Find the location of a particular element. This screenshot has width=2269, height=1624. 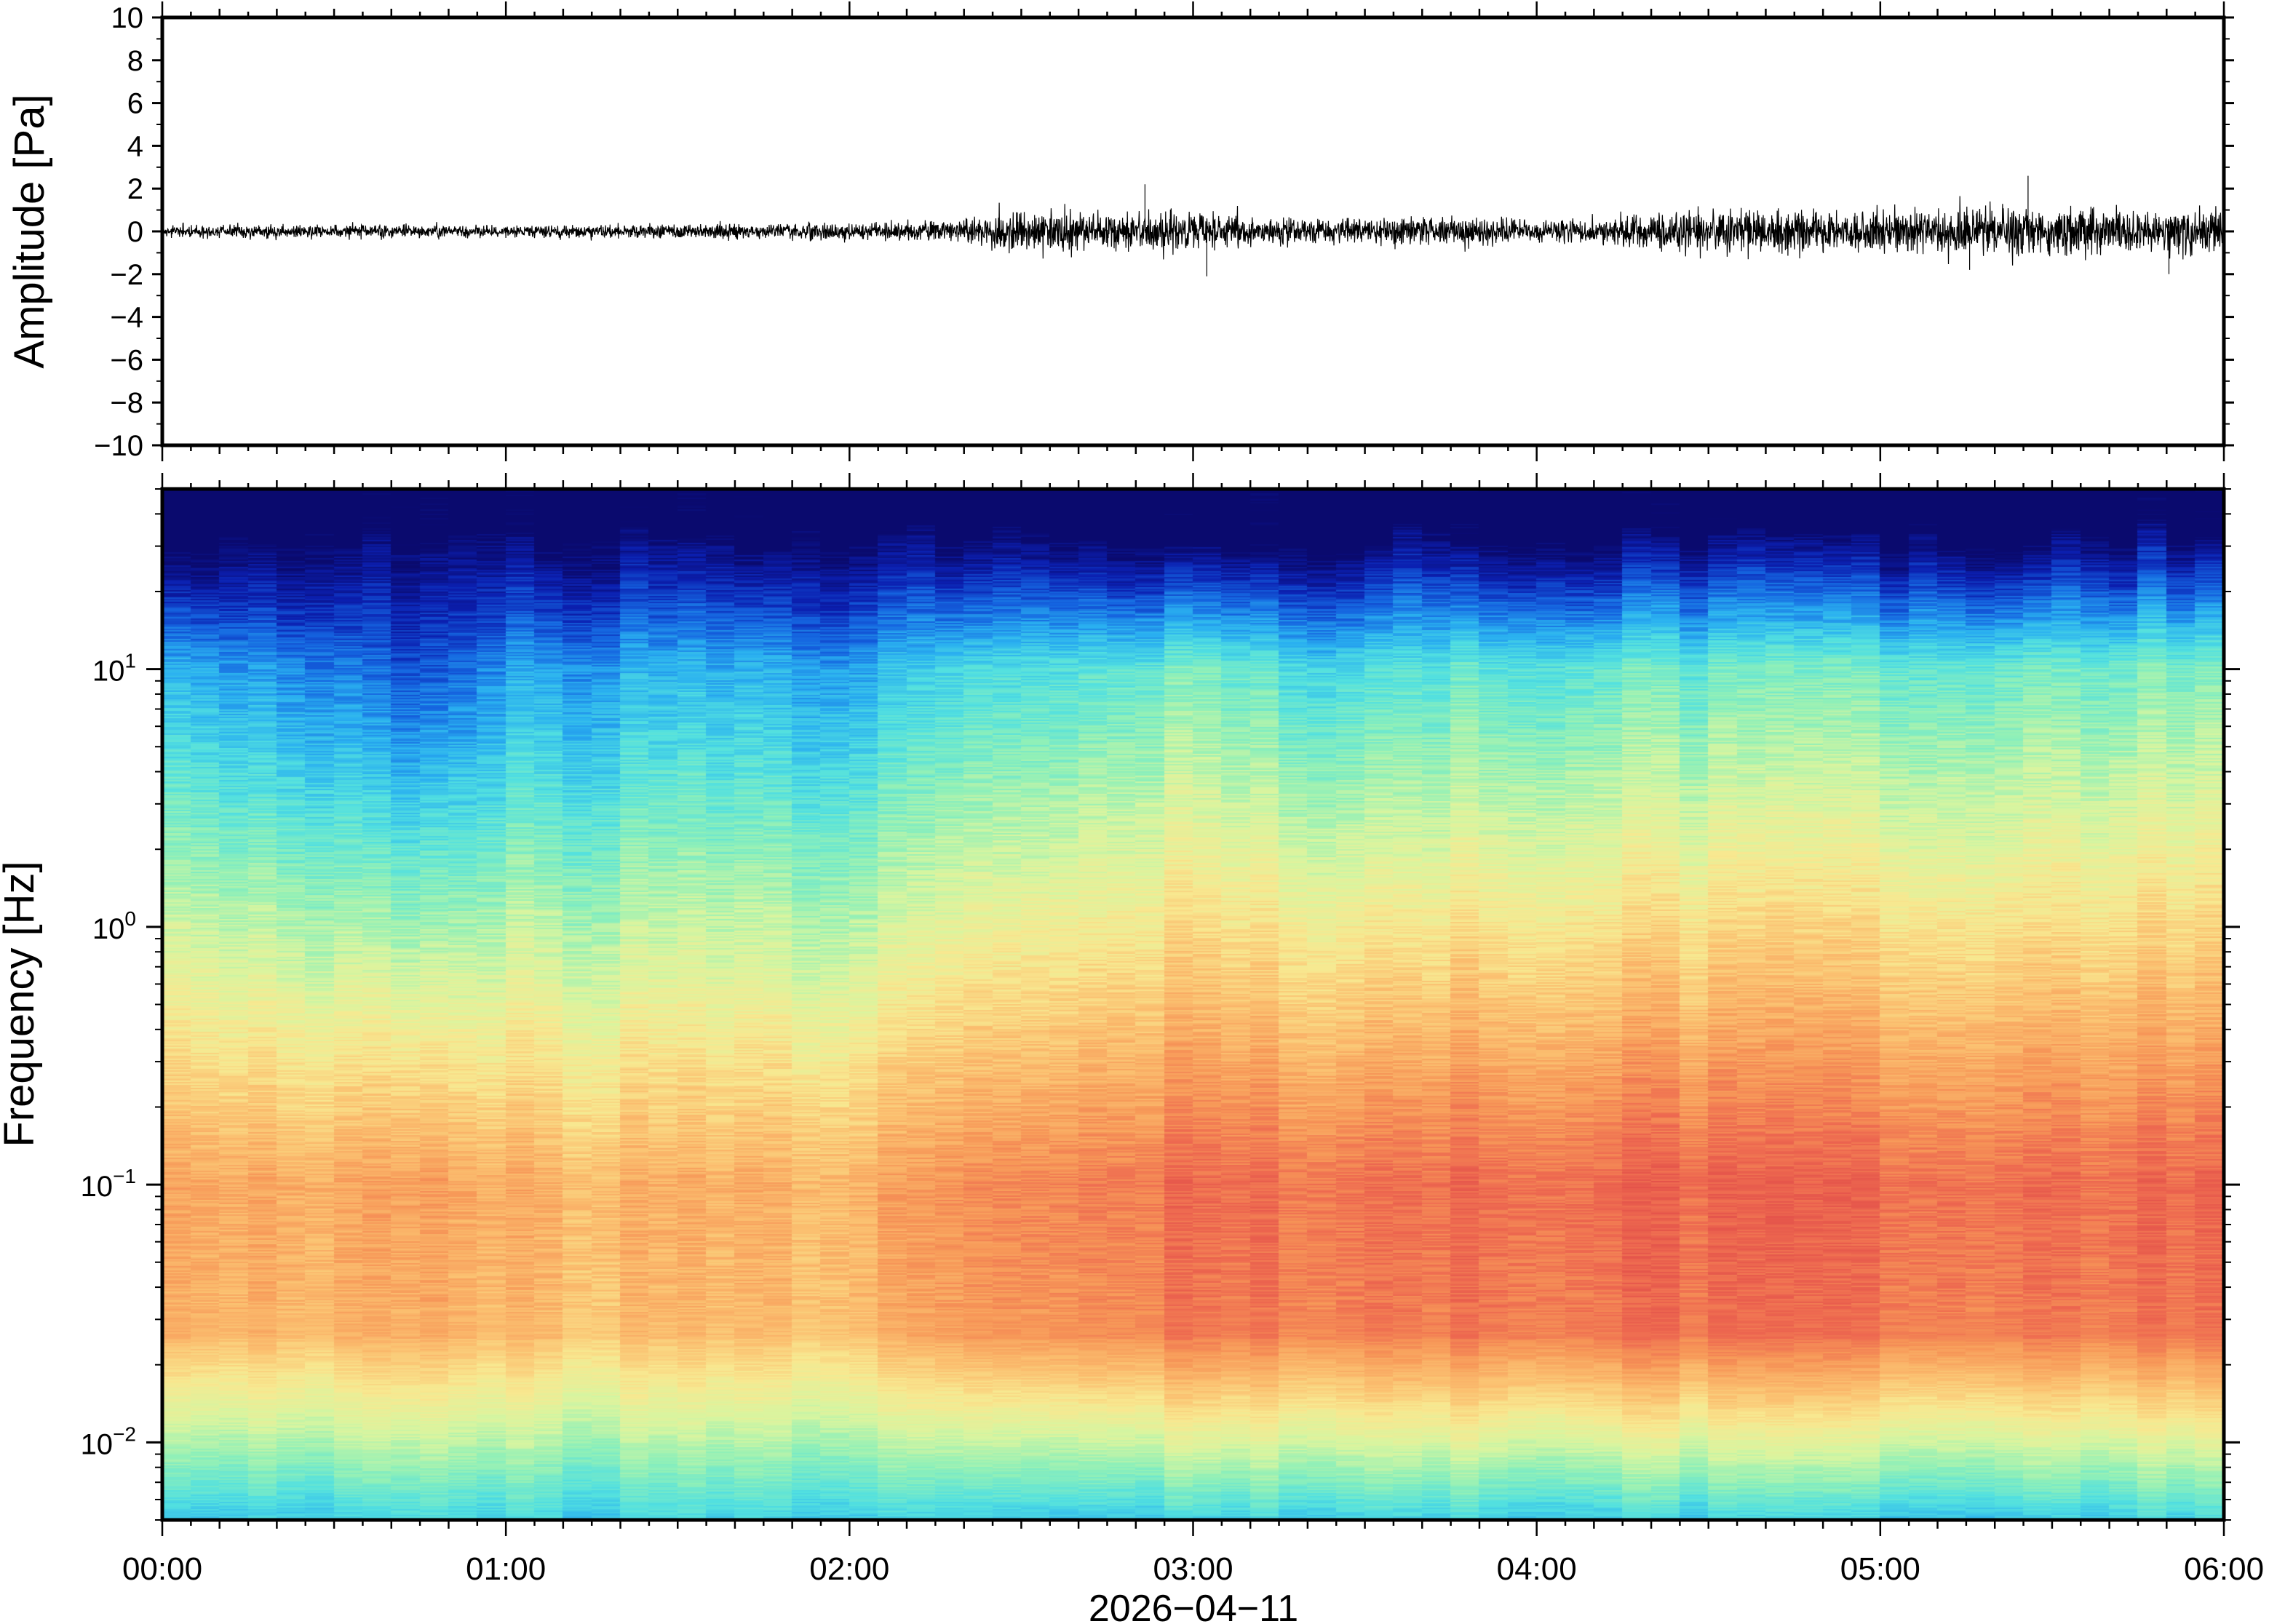

frequency-tick-exponent: 0 is located at coordinates (130, 918).